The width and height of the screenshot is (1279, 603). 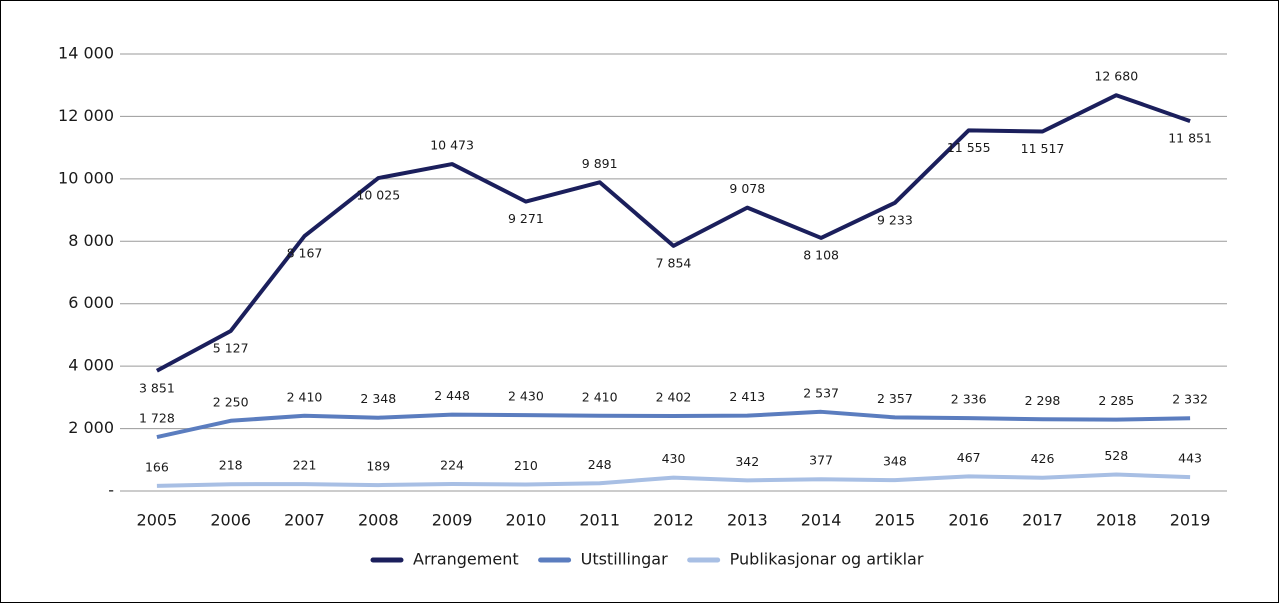 What do you see at coordinates (895, 219) in the screenshot?
I see `data-label: 9 233` at bounding box center [895, 219].